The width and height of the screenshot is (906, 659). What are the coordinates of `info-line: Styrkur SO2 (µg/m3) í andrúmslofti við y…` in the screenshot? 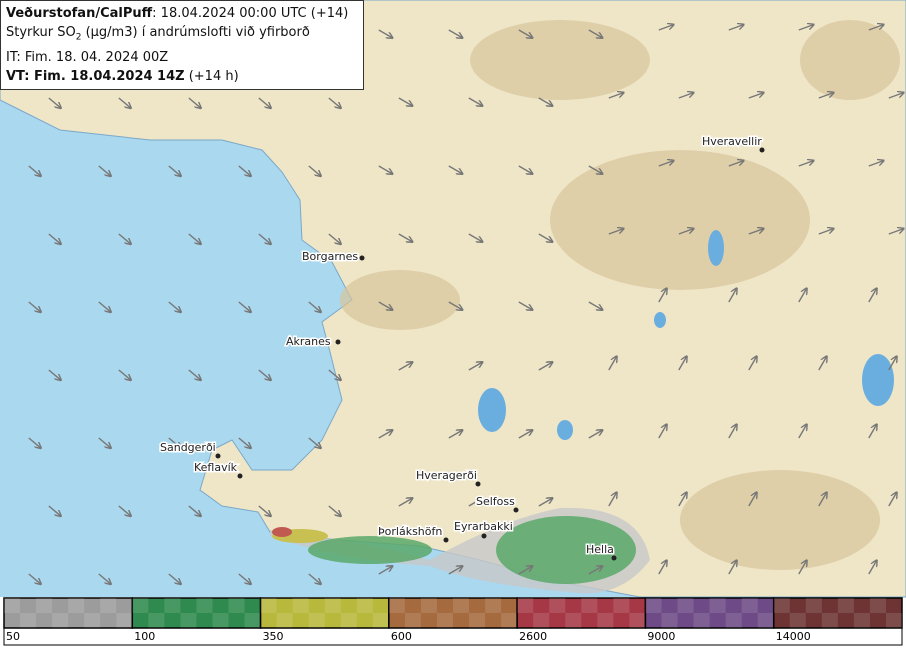 It's located at (182, 35).